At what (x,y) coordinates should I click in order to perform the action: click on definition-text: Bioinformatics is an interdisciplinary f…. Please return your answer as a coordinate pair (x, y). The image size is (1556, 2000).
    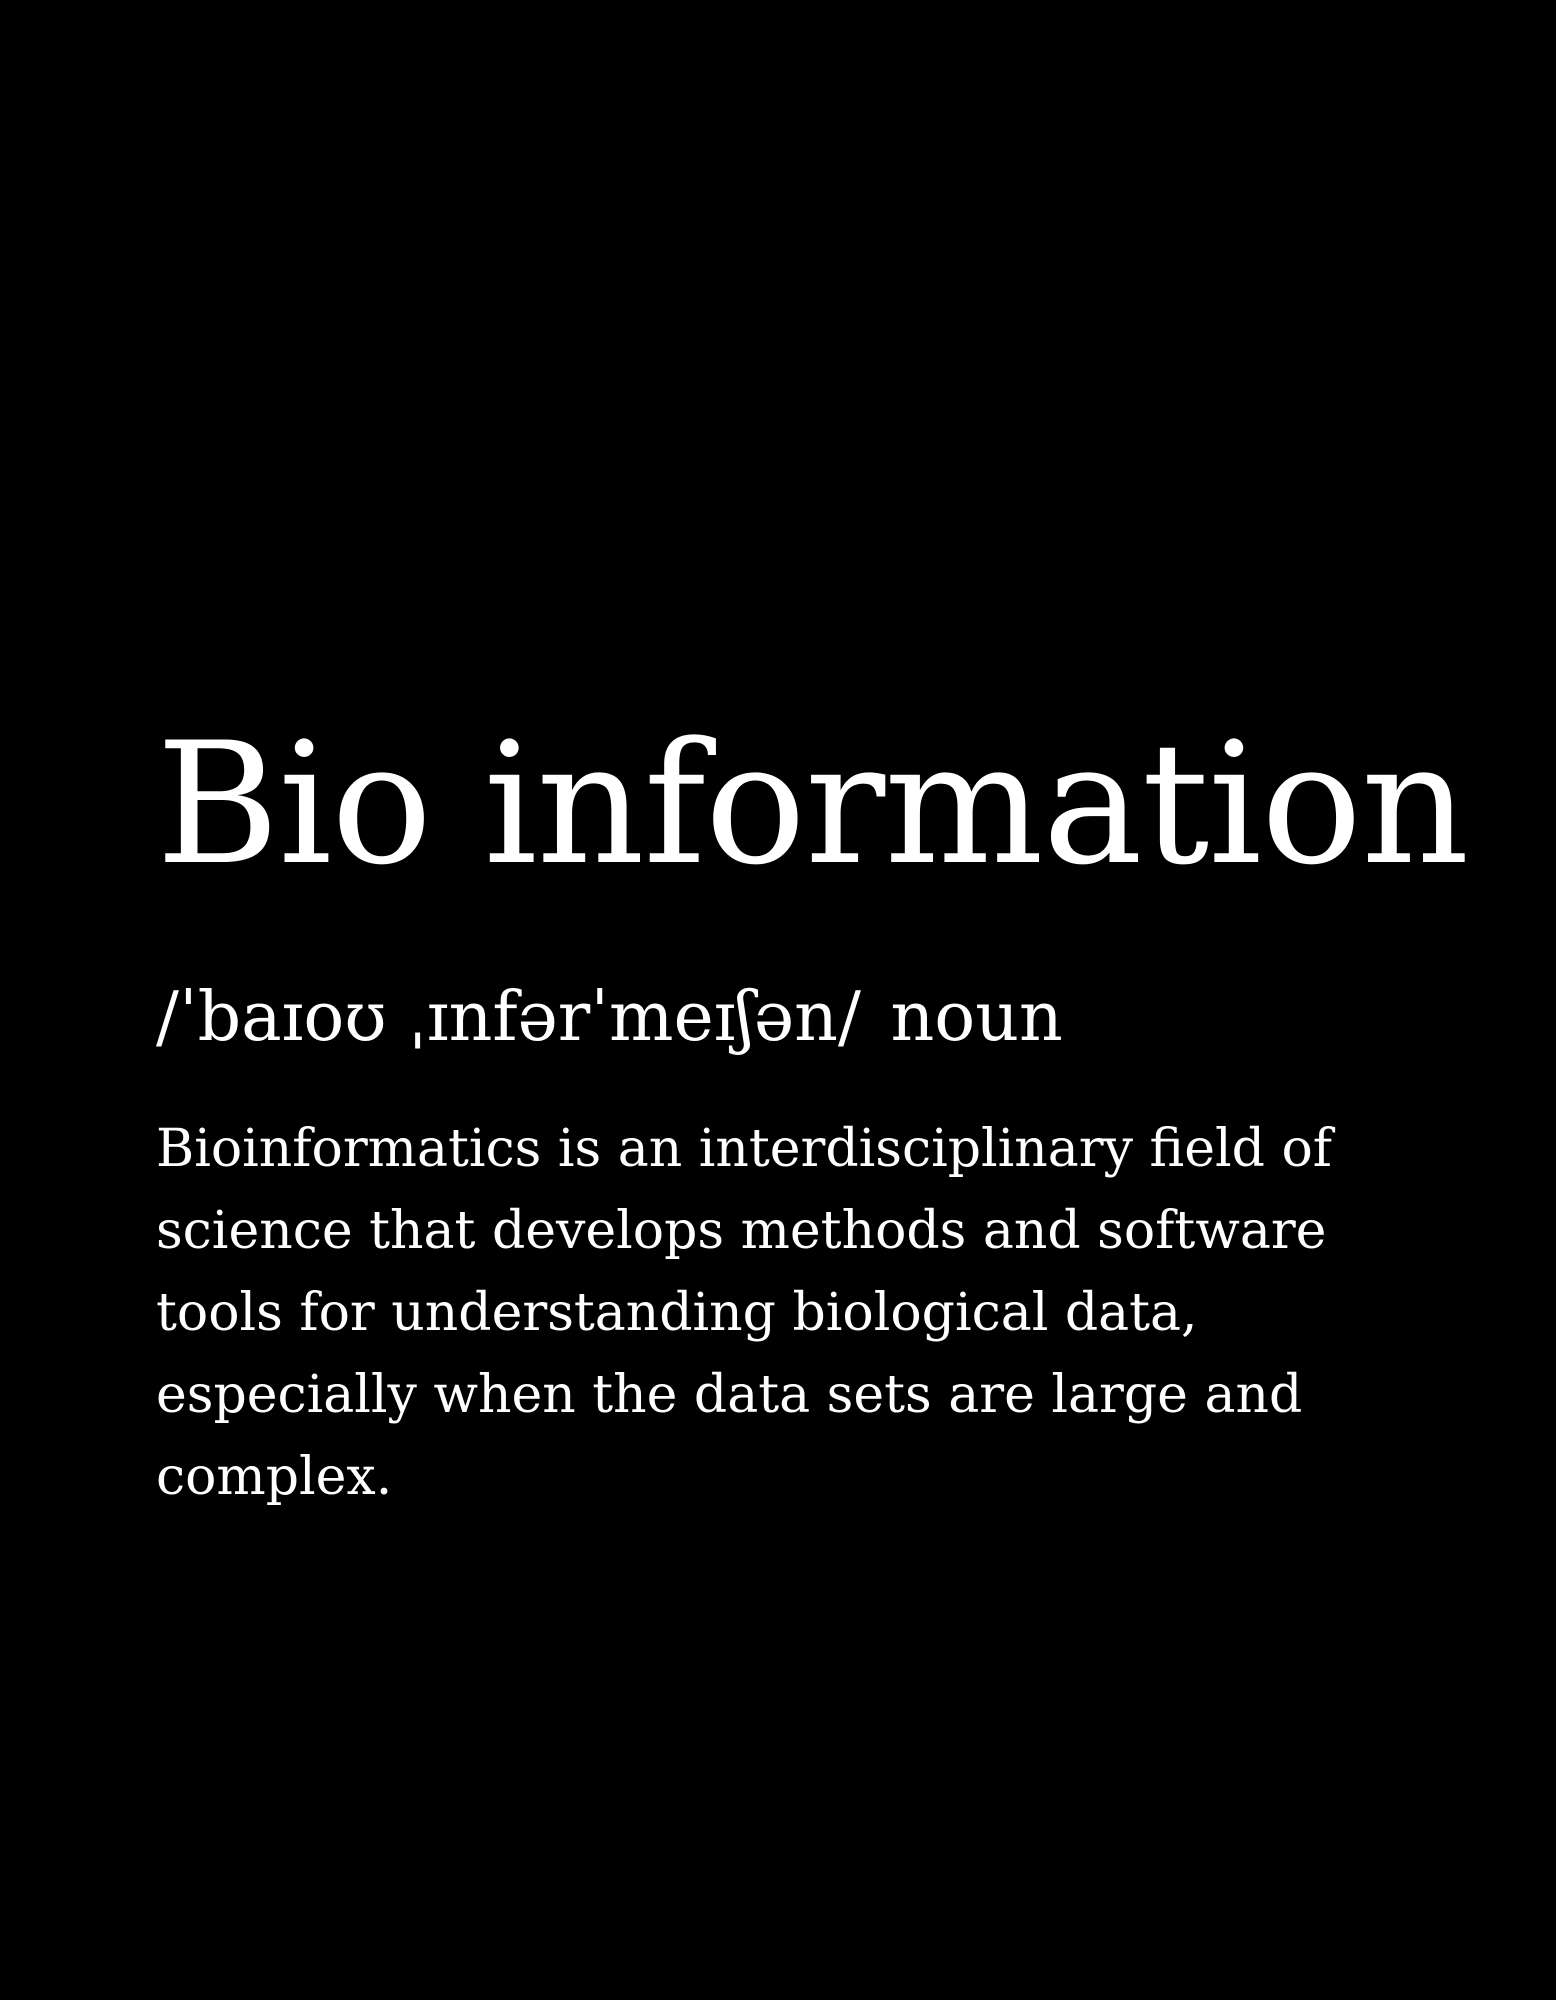
    Looking at the image, I should click on (744, 1313).